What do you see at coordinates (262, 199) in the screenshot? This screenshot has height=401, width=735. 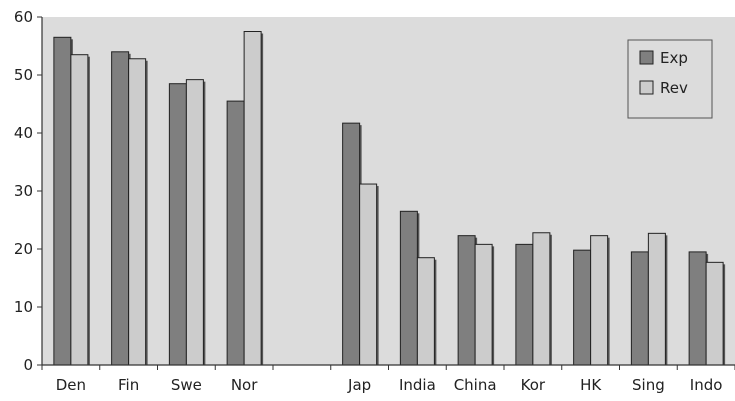 I see `bar-shadow-rev-nor` at bounding box center [262, 199].